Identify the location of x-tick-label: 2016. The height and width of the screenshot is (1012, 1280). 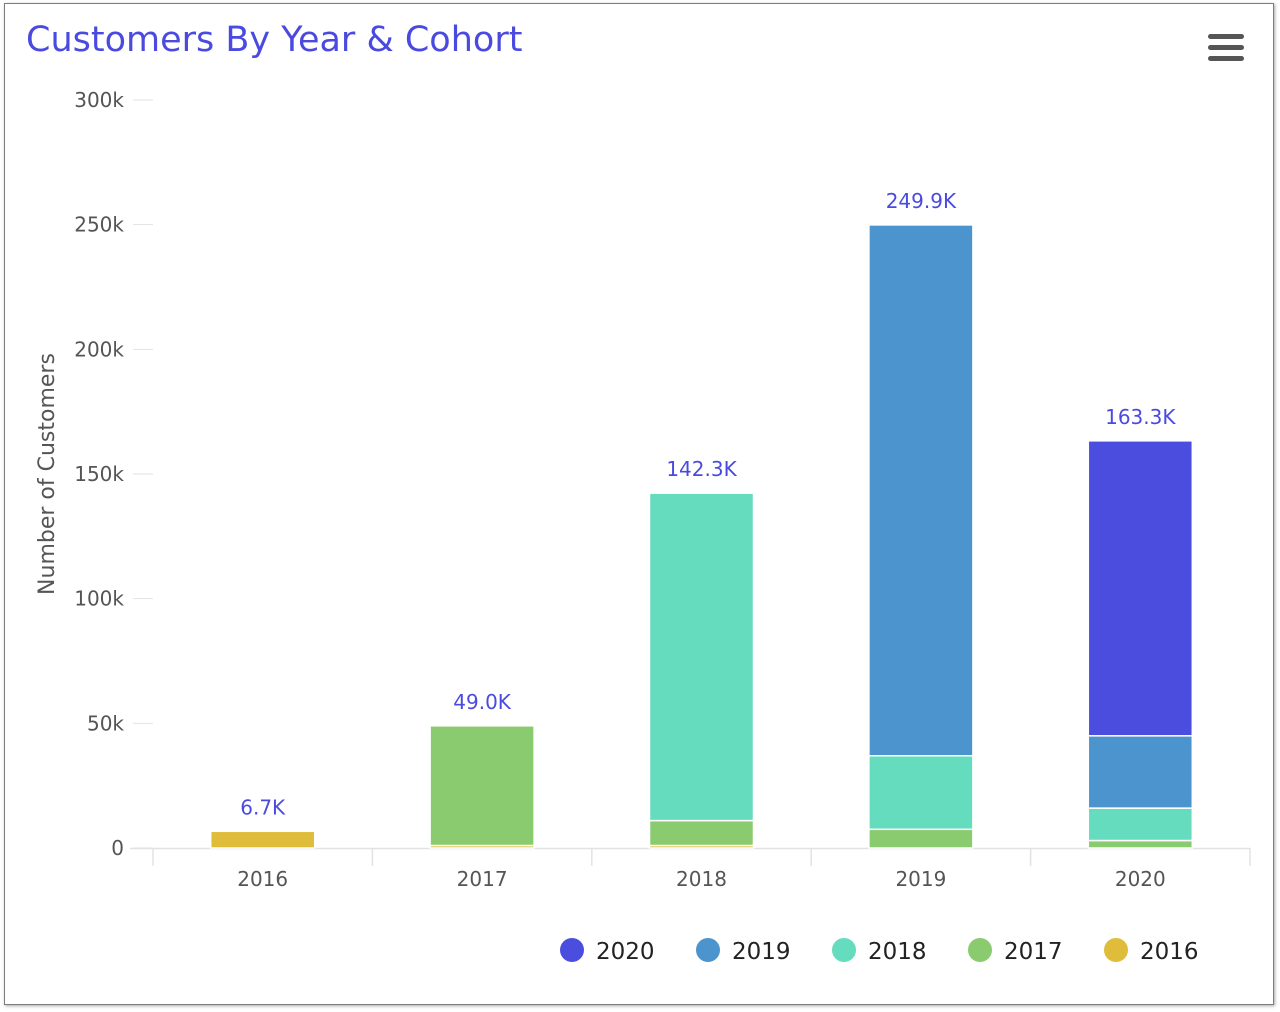
(262, 879).